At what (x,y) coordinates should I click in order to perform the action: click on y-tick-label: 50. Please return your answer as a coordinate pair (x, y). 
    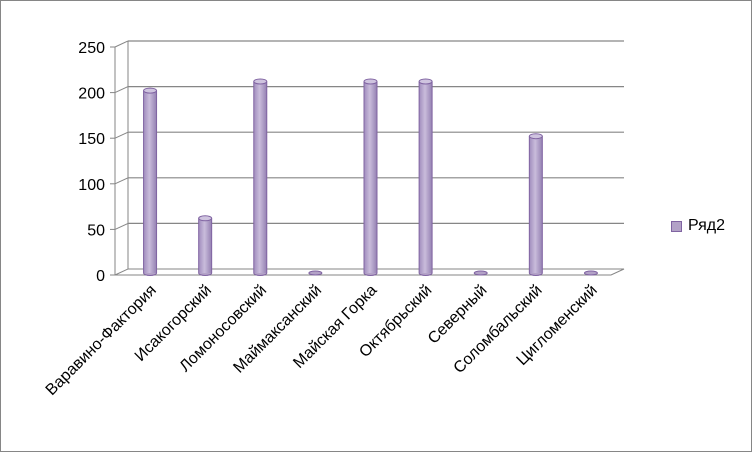
    Looking at the image, I should click on (96, 230).